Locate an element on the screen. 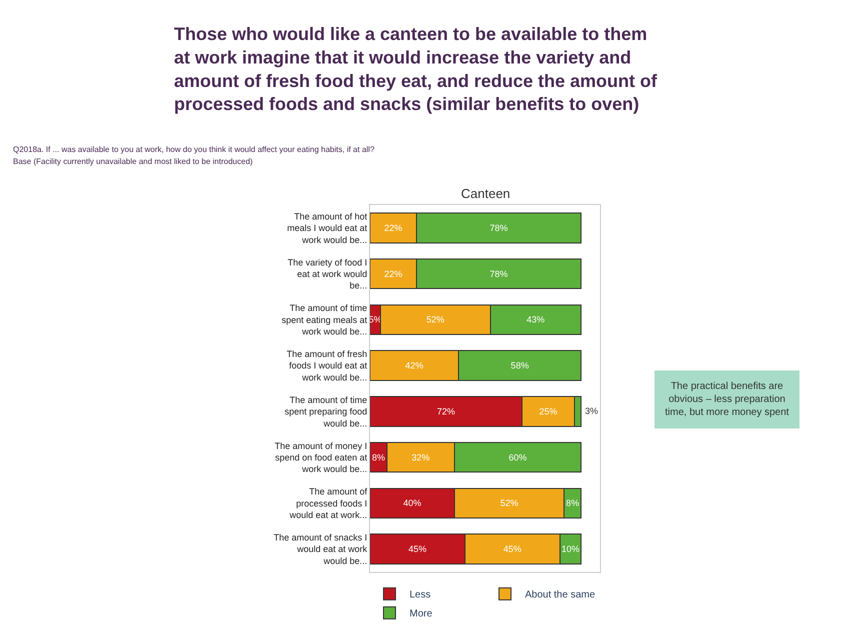 This screenshot has width=865, height=639. legend-label: More is located at coordinates (421, 614).